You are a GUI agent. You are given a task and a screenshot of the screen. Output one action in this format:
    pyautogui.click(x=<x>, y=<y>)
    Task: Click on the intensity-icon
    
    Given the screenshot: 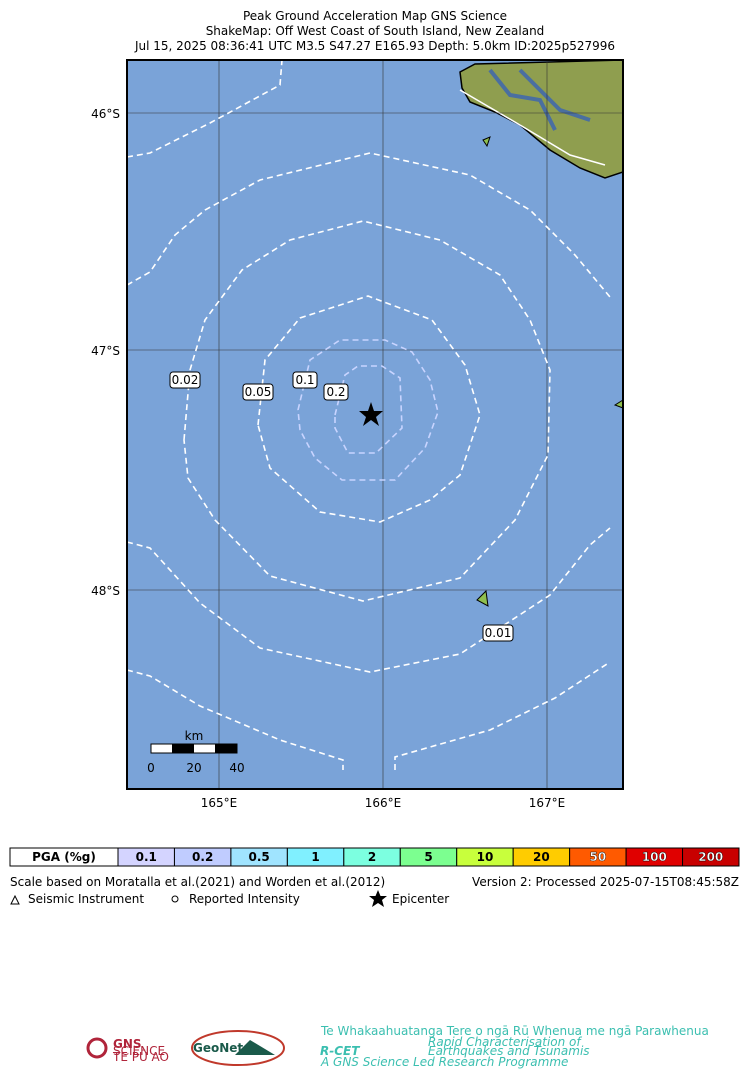 What is the action you would take?
    pyautogui.click(x=175, y=899)
    